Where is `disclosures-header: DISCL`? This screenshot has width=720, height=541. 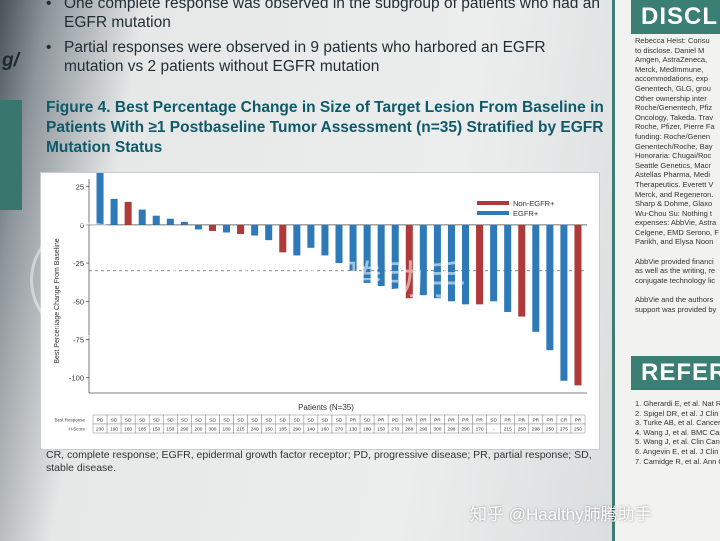 disclosures-header: DISCL is located at coordinates (675, 17).